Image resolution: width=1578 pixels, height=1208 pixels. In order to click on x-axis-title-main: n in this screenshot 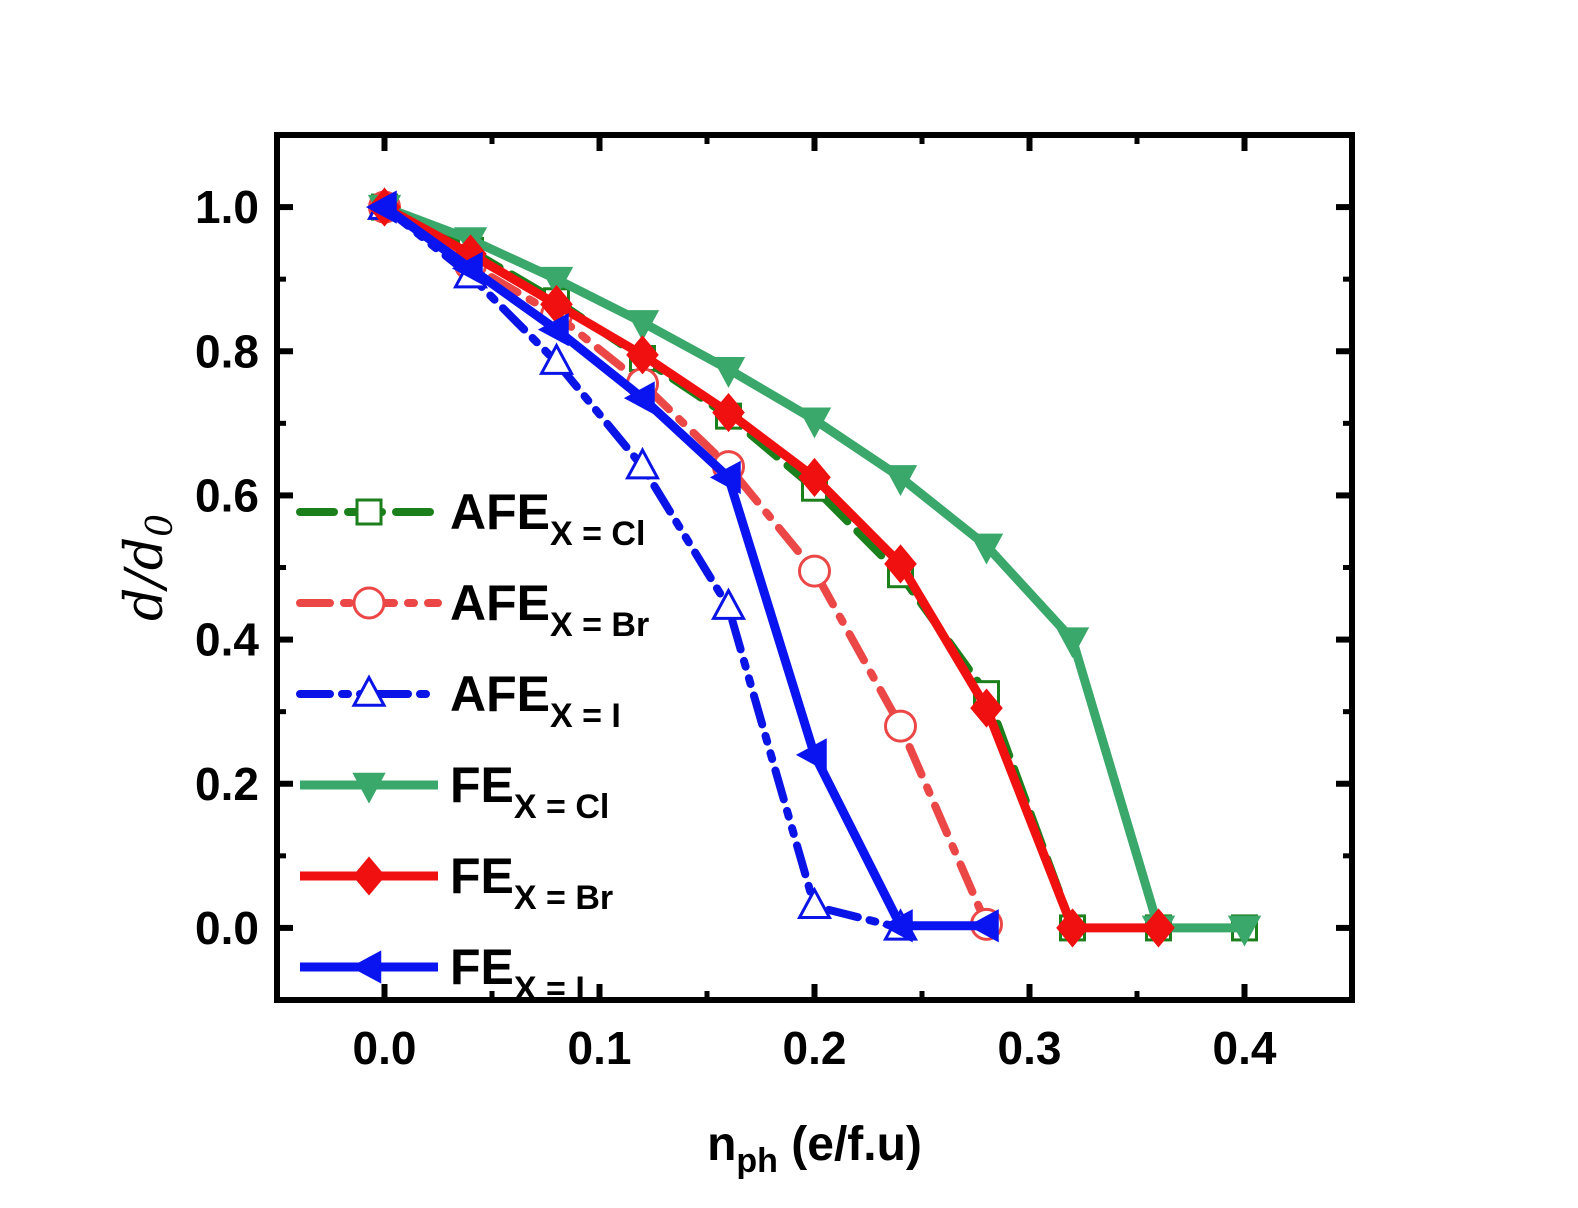, I will do `click(721, 1144)`.